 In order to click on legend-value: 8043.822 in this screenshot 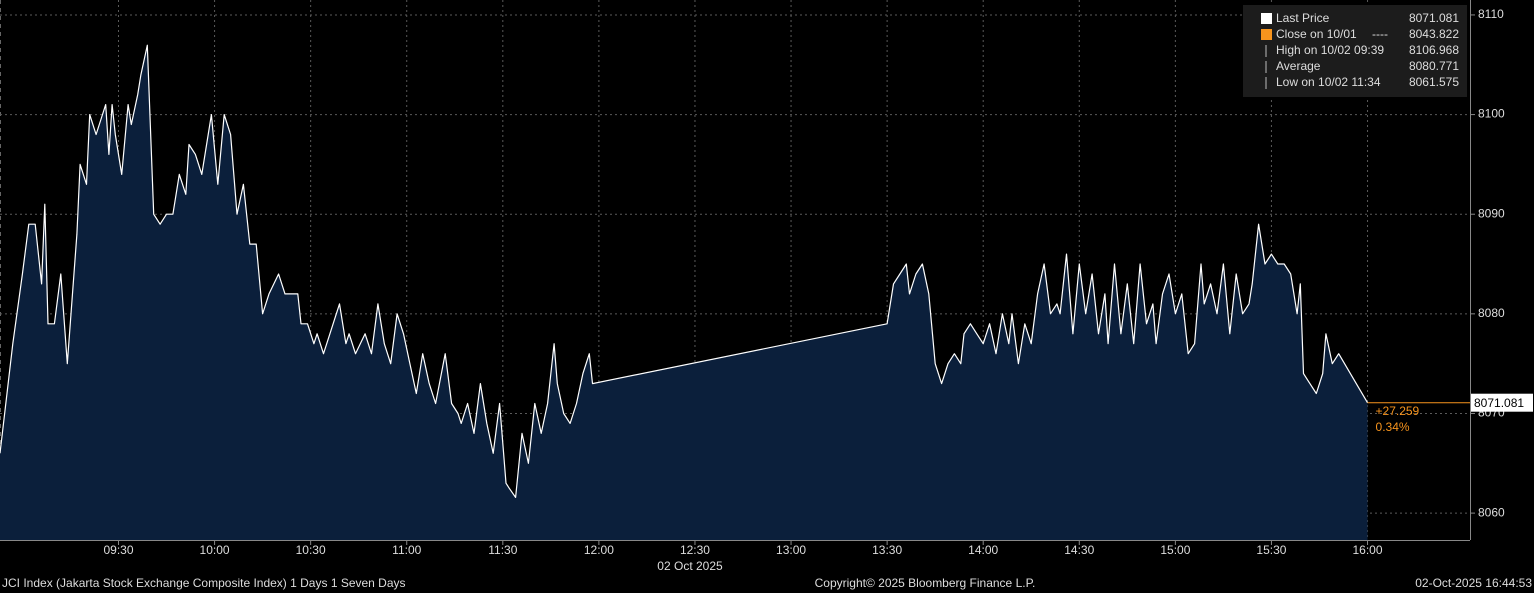, I will do `click(1434, 34)`.